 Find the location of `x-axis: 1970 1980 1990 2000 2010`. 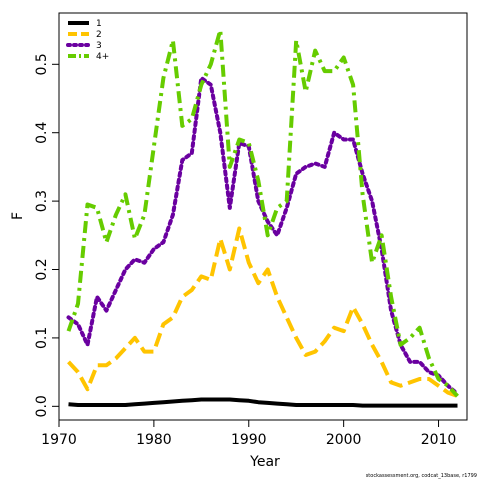

x-axis: 1970 1980 1990 2000 2010 is located at coordinates (248, 434).